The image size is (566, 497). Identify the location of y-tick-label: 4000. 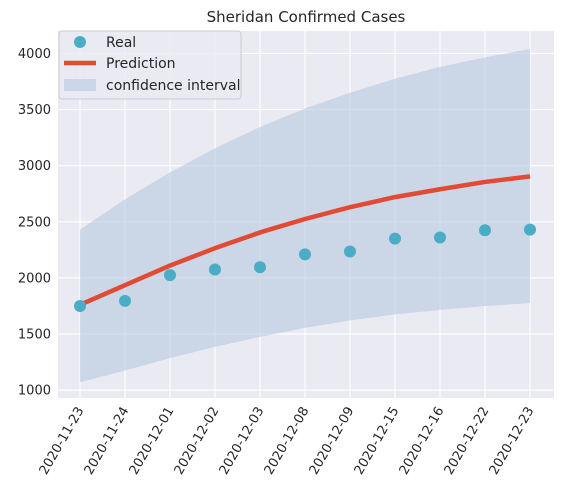
(34, 54).